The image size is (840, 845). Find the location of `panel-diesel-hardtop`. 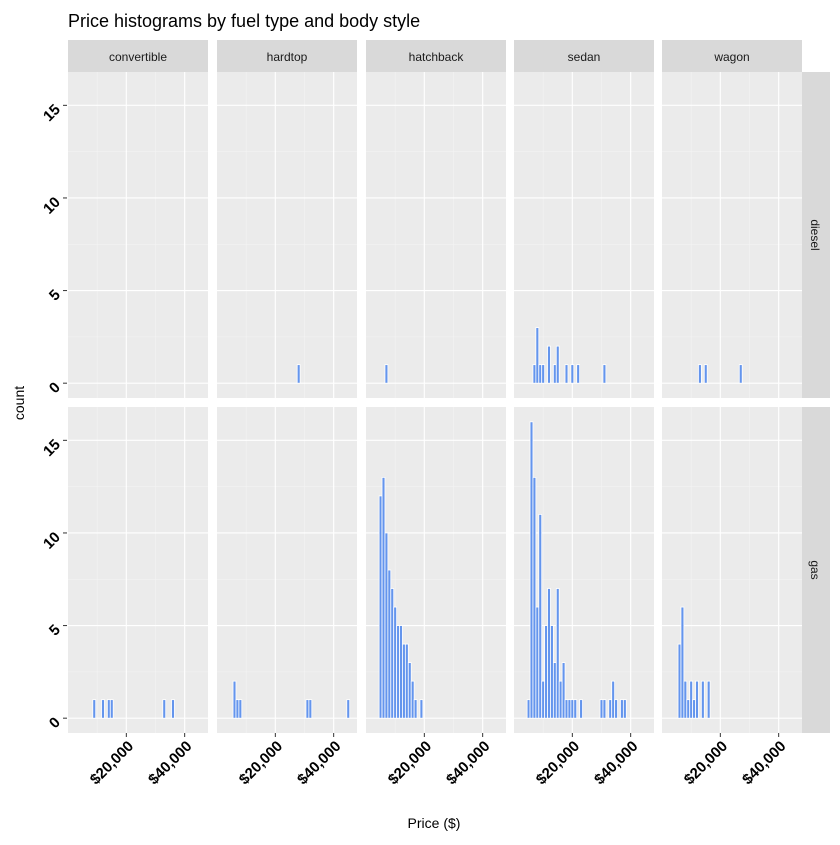

panel-diesel-hardtop is located at coordinates (287, 235).